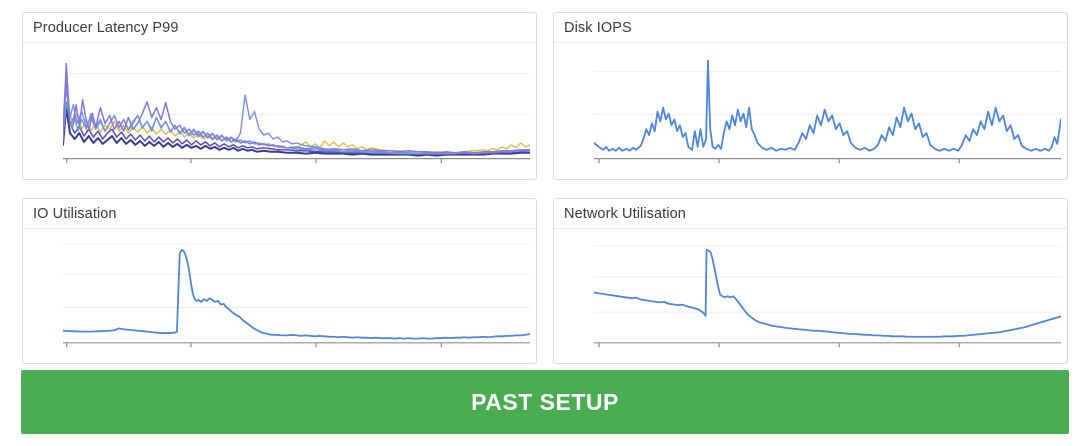 This screenshot has width=1080, height=446. Describe the element at coordinates (625, 213) in the screenshot. I see `panel-title-network-utilisation: Network Utilisation` at that location.